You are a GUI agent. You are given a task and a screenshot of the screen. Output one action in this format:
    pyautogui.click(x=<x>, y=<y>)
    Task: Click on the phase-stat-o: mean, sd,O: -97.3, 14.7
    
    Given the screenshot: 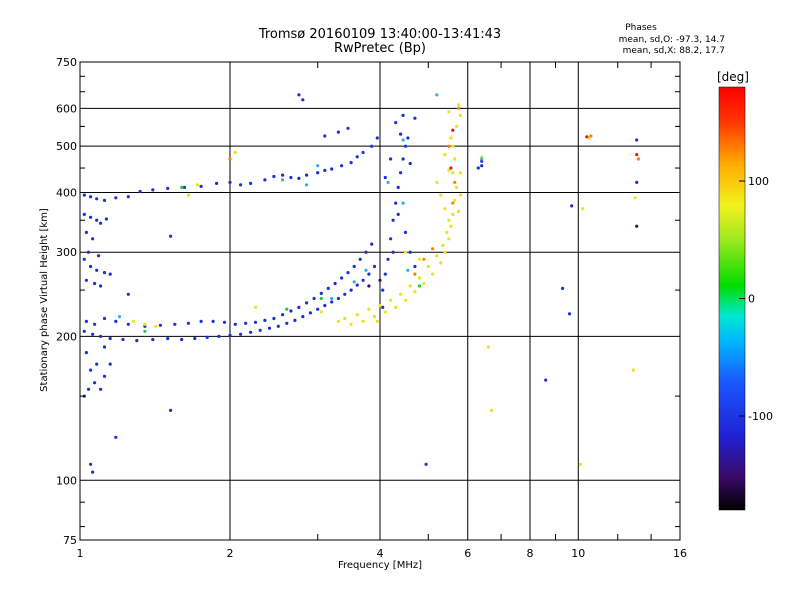 What is the action you would take?
    pyautogui.click(x=672, y=40)
    